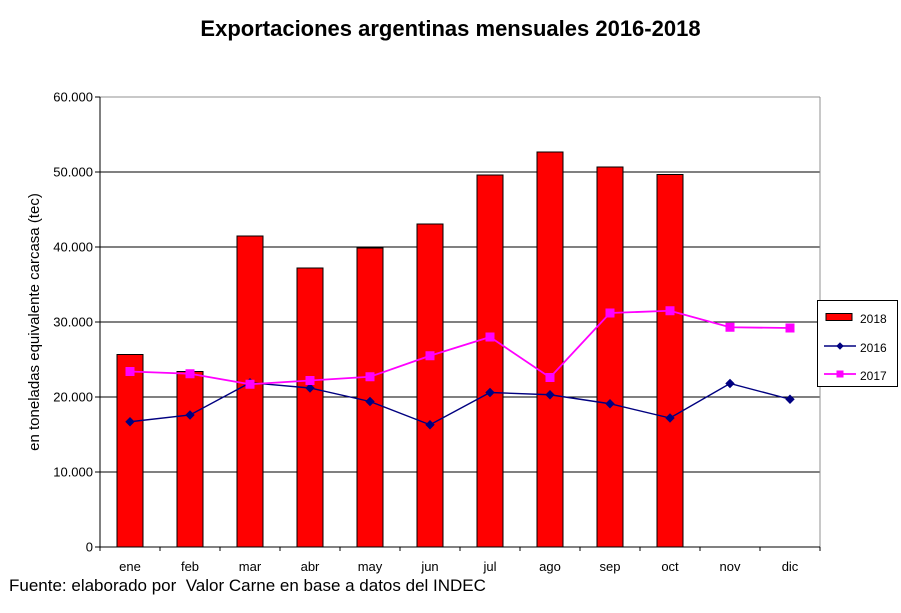 The image size is (901, 613). I want to click on y-tick-label: 40.000, so click(73, 247).